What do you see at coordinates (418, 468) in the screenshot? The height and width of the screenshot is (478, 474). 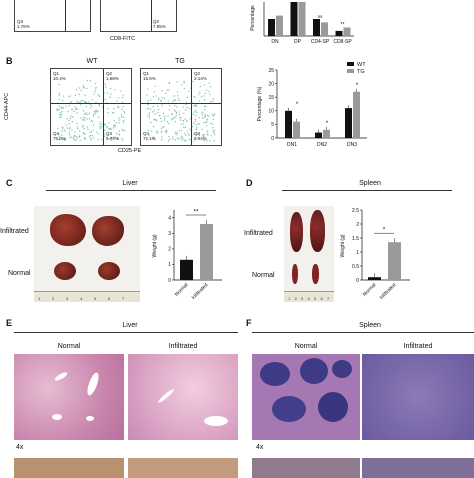 I see `histology-spleen-infiltrated-zoom` at bounding box center [418, 468].